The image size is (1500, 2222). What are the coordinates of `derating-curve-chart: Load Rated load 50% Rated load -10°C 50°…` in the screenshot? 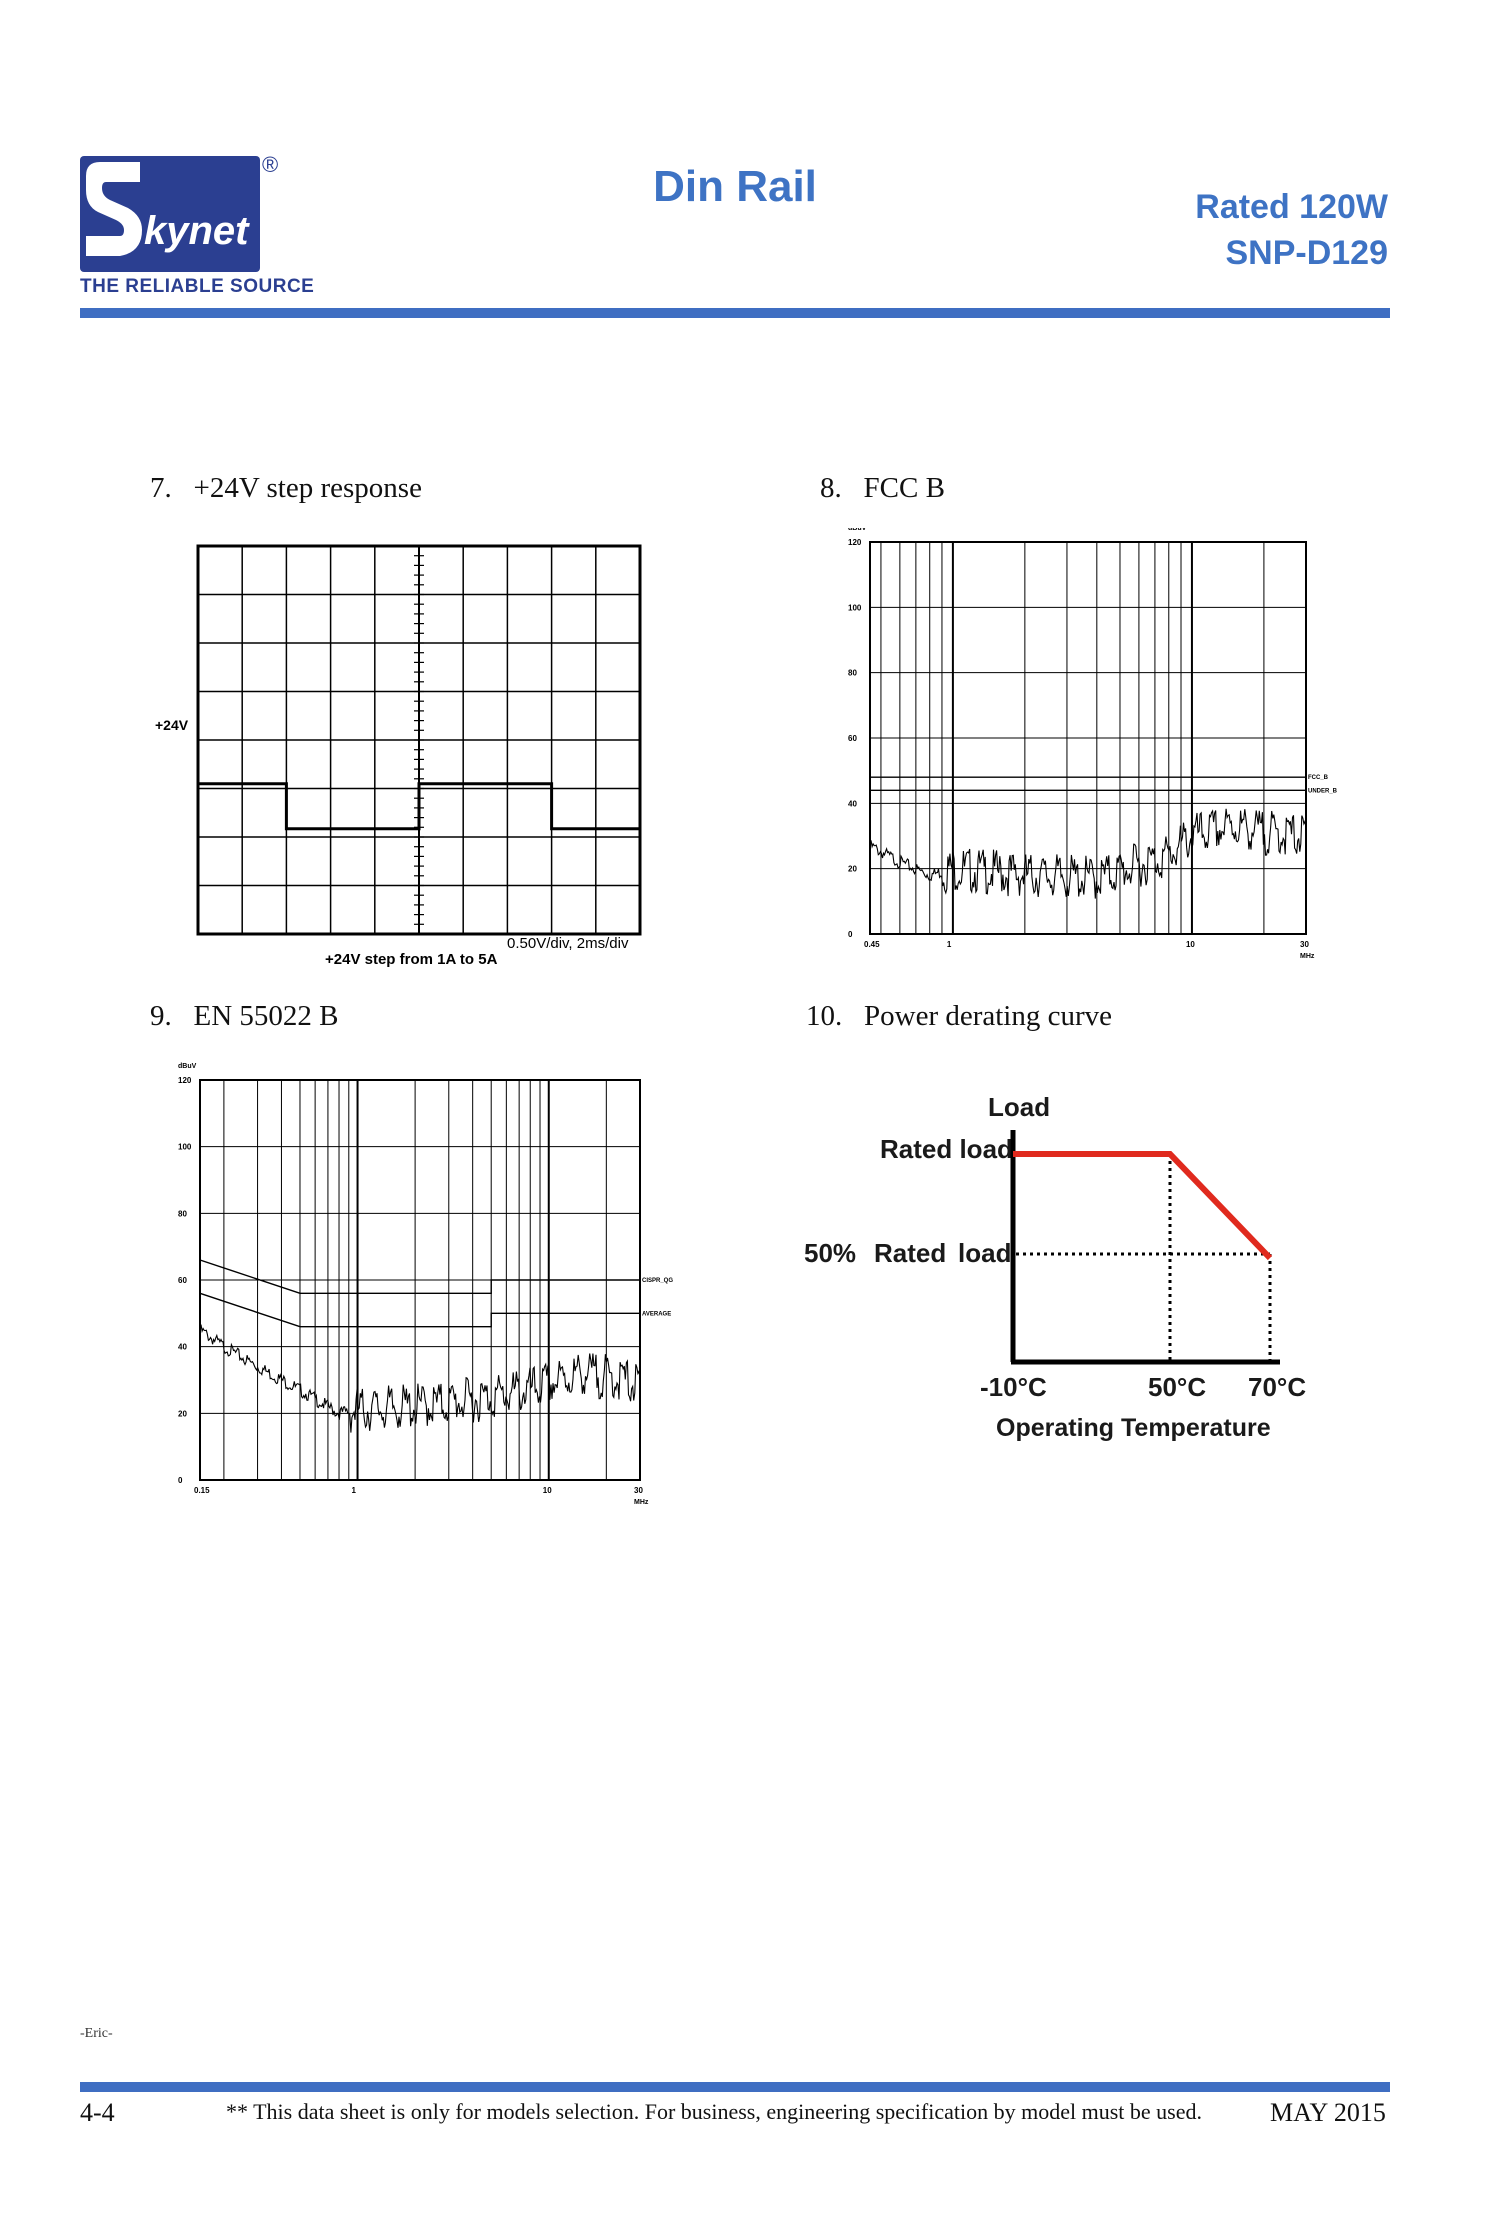 It's located at (1055, 1267).